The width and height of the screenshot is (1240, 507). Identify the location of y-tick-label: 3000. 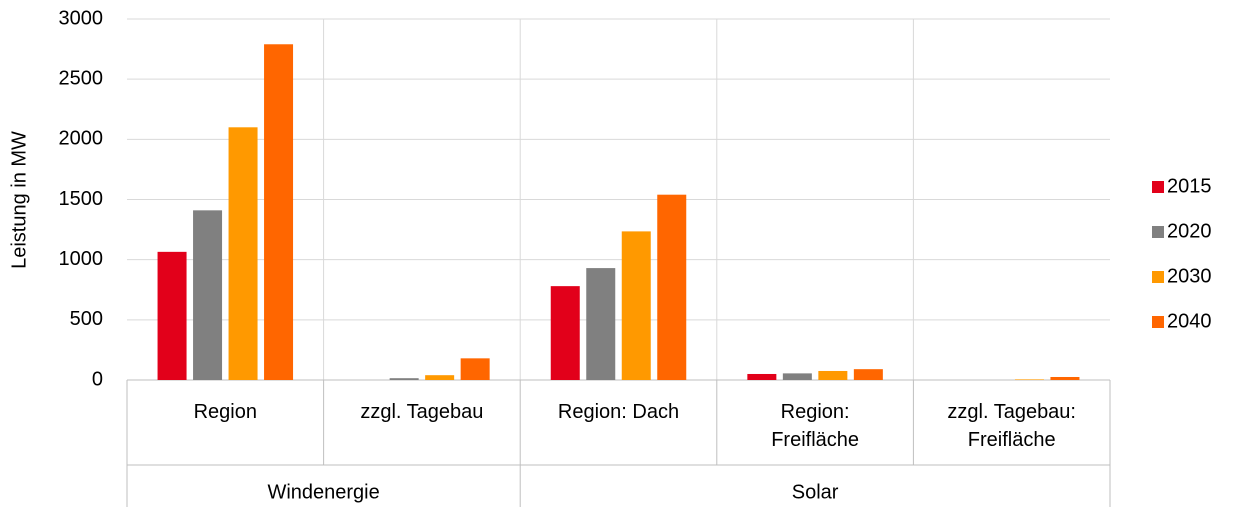
(81, 18).